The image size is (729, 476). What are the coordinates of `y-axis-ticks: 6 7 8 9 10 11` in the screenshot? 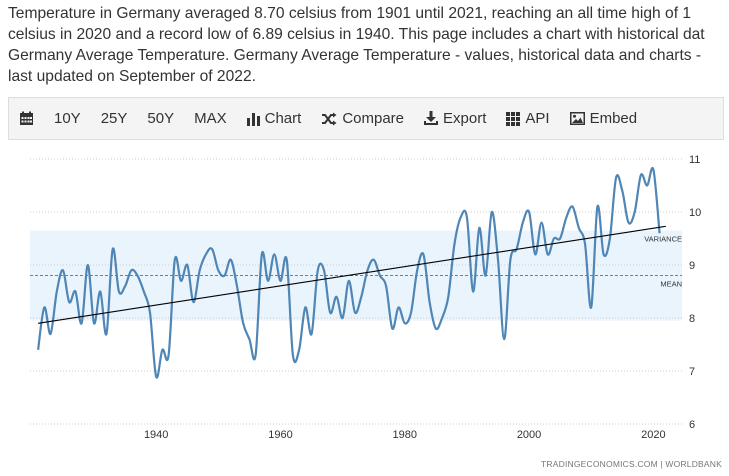 It's located at (695, 292).